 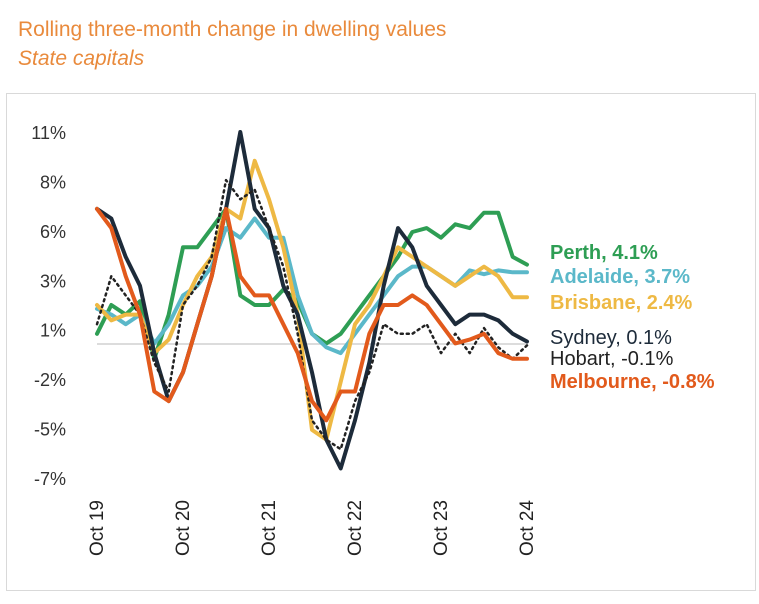 What do you see at coordinates (81, 58) in the screenshot?
I see `chart-subtitle: State capitals` at bounding box center [81, 58].